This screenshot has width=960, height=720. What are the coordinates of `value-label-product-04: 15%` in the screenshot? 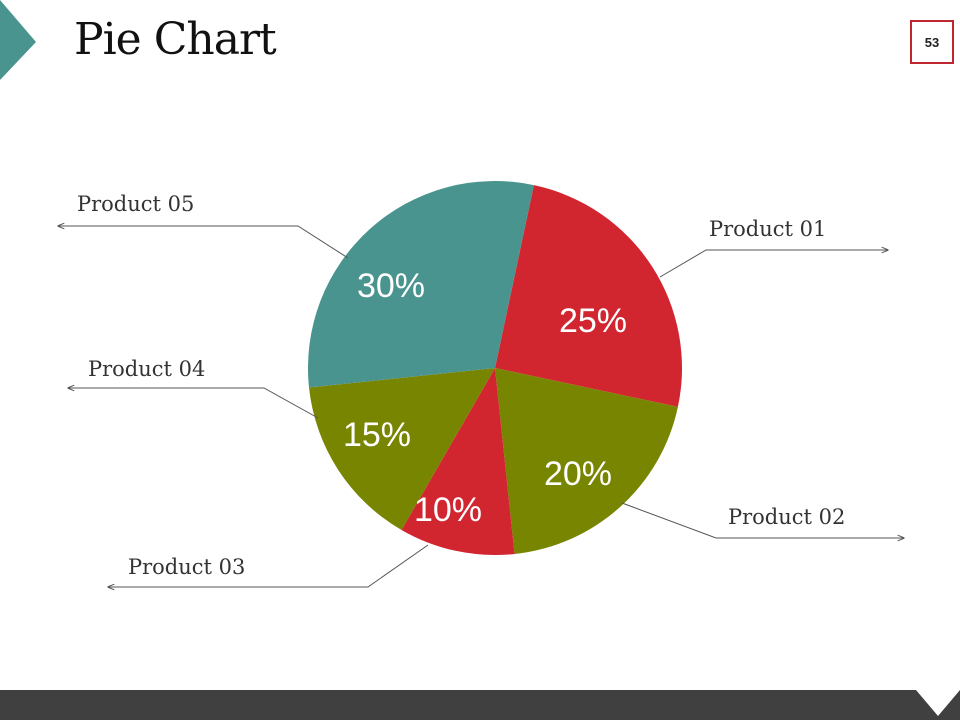 It's located at (377, 435).